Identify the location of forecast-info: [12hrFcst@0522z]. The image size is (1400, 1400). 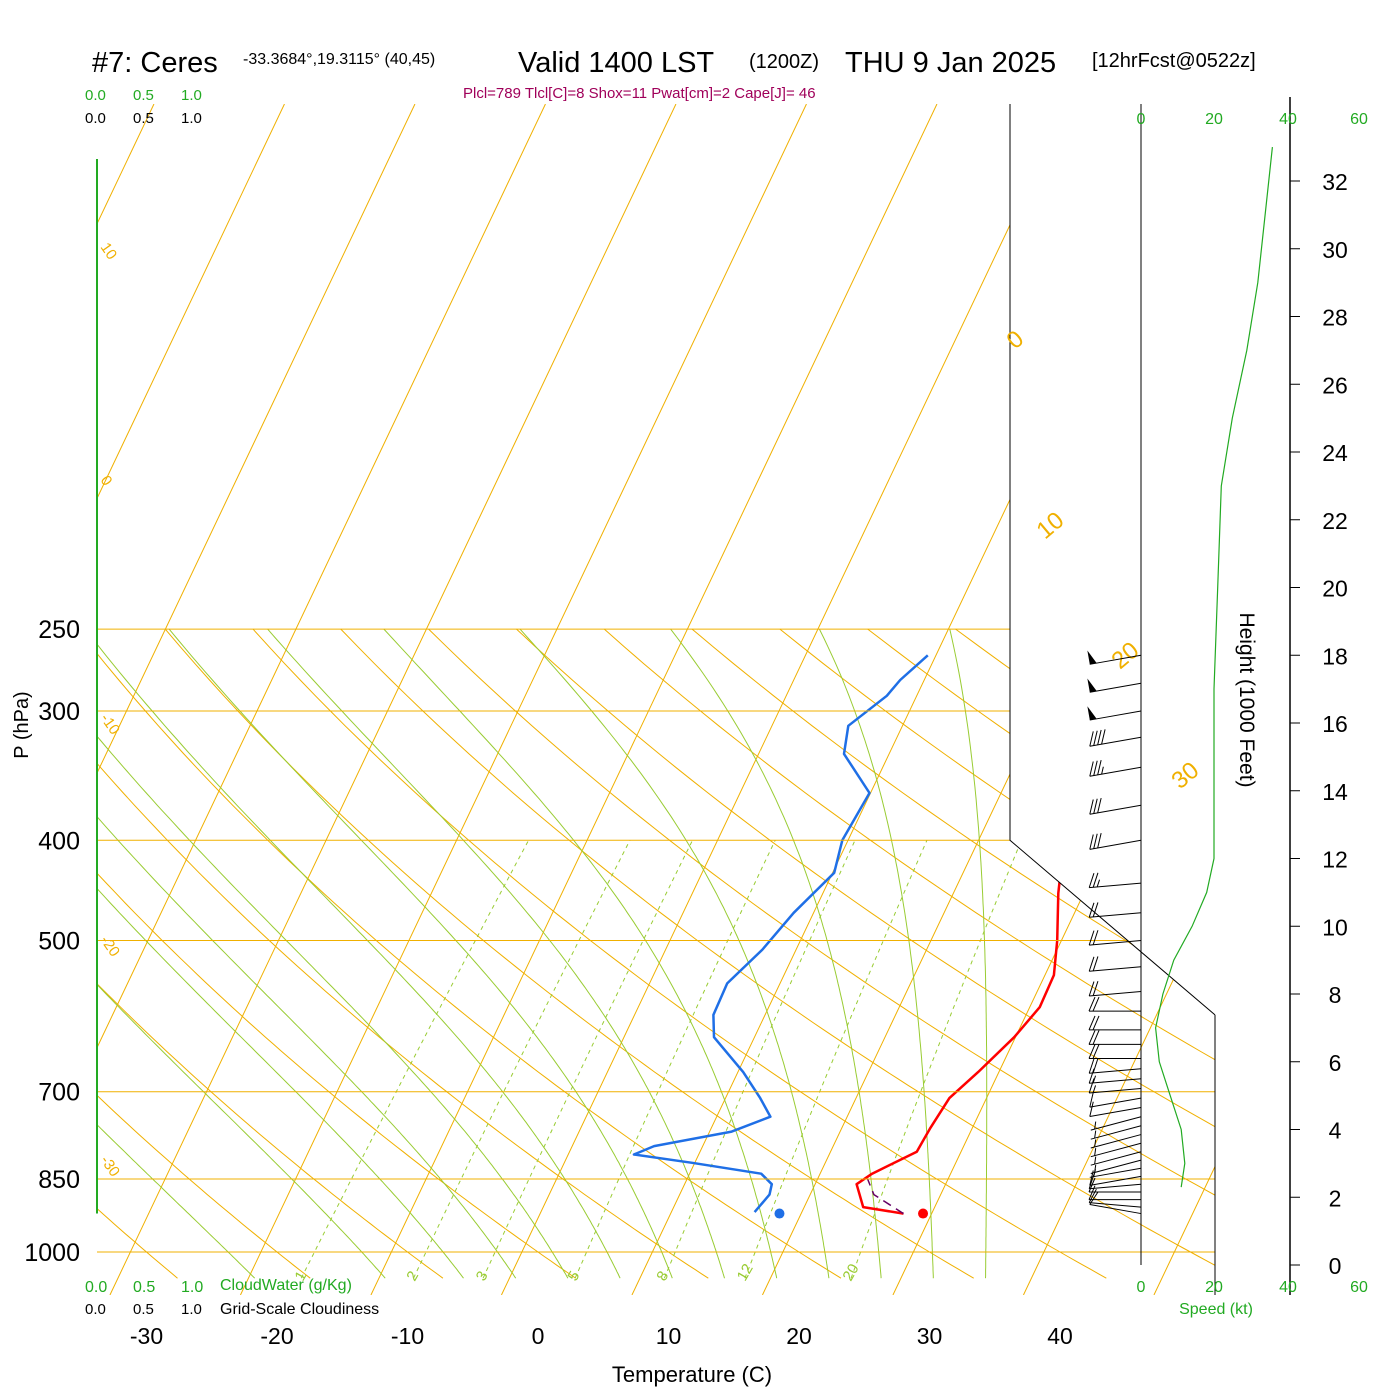
(1174, 61).